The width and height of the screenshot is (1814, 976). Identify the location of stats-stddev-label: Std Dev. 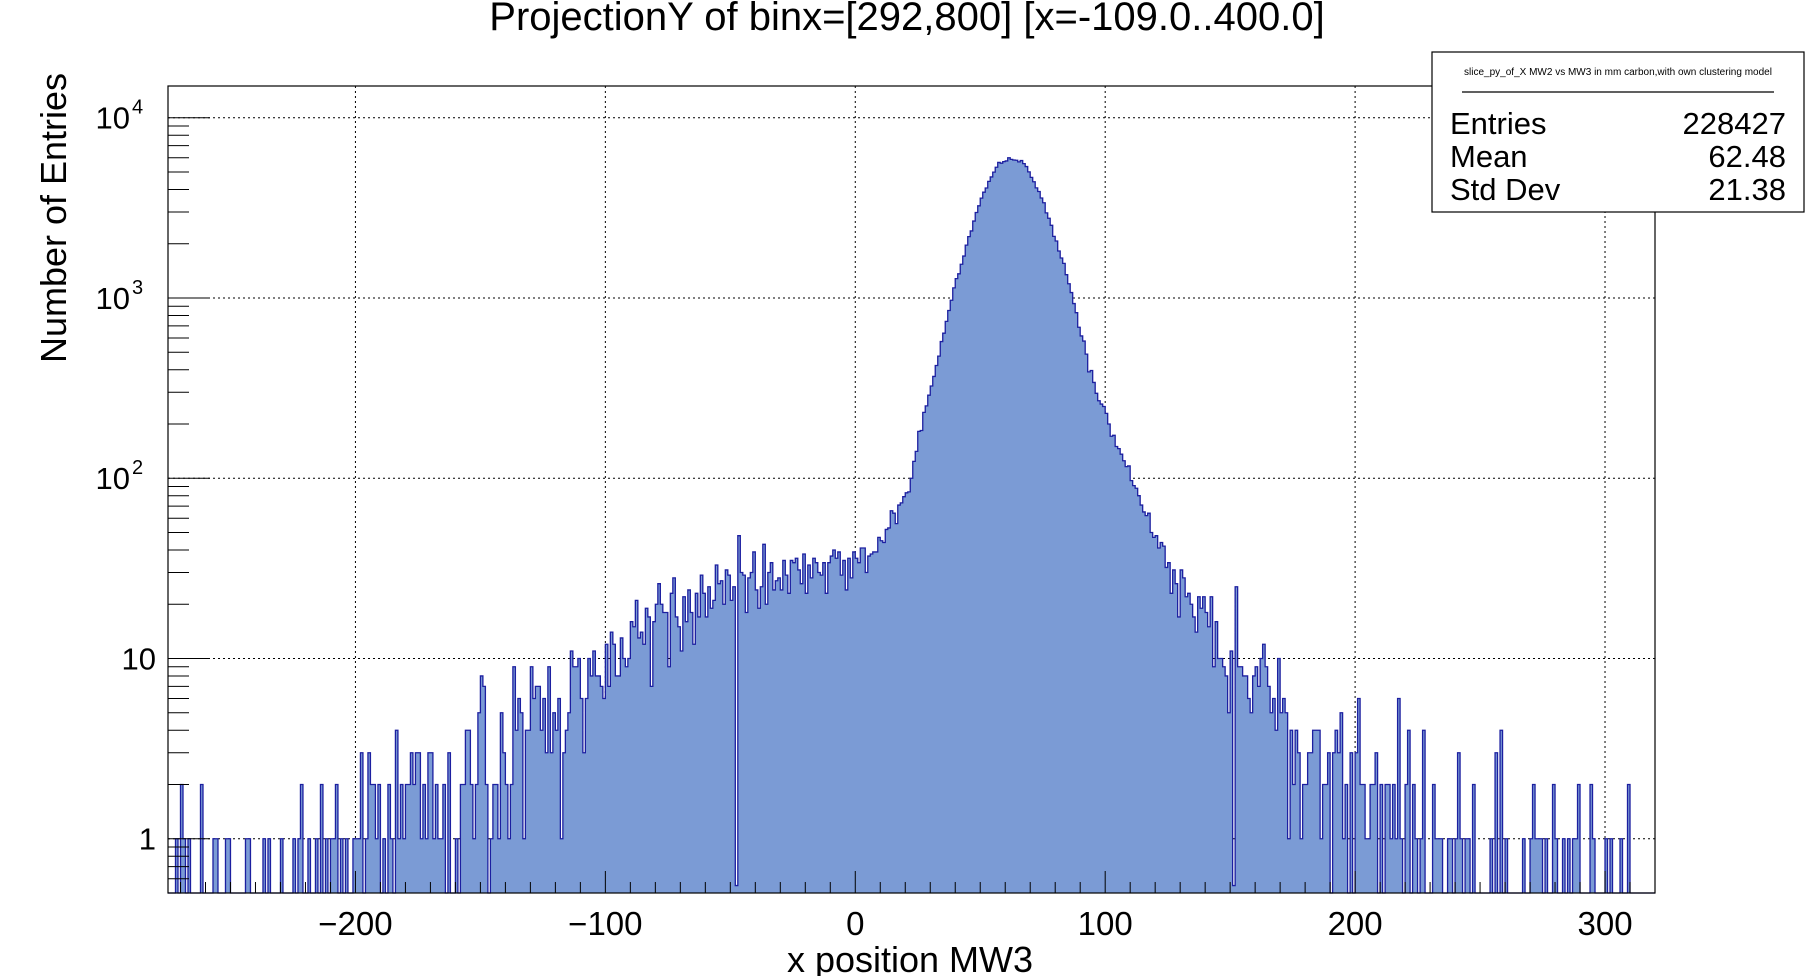
(1505, 189).